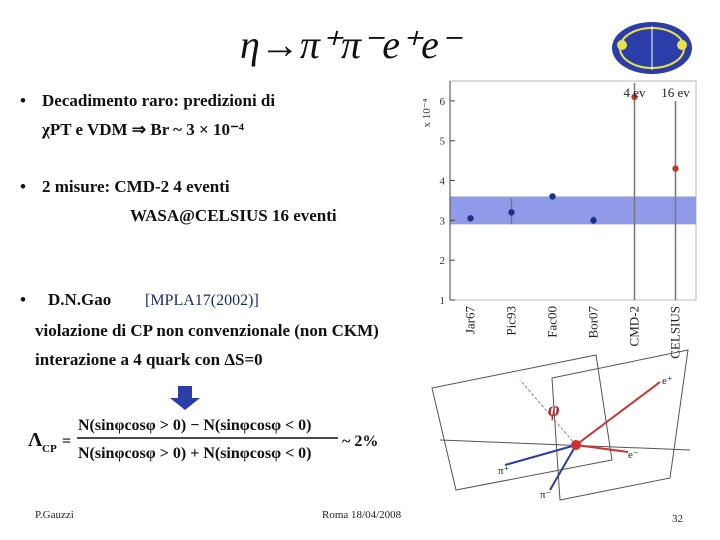  I want to click on annotation: 16 ev, so click(675, 92).